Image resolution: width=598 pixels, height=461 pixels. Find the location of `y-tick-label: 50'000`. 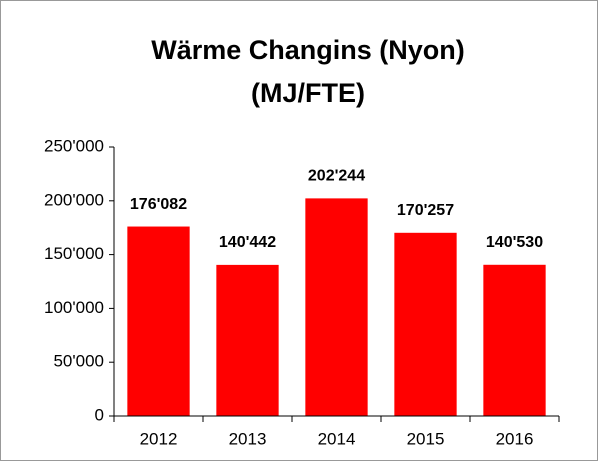

y-tick-label: 50'000 is located at coordinates (78, 361).